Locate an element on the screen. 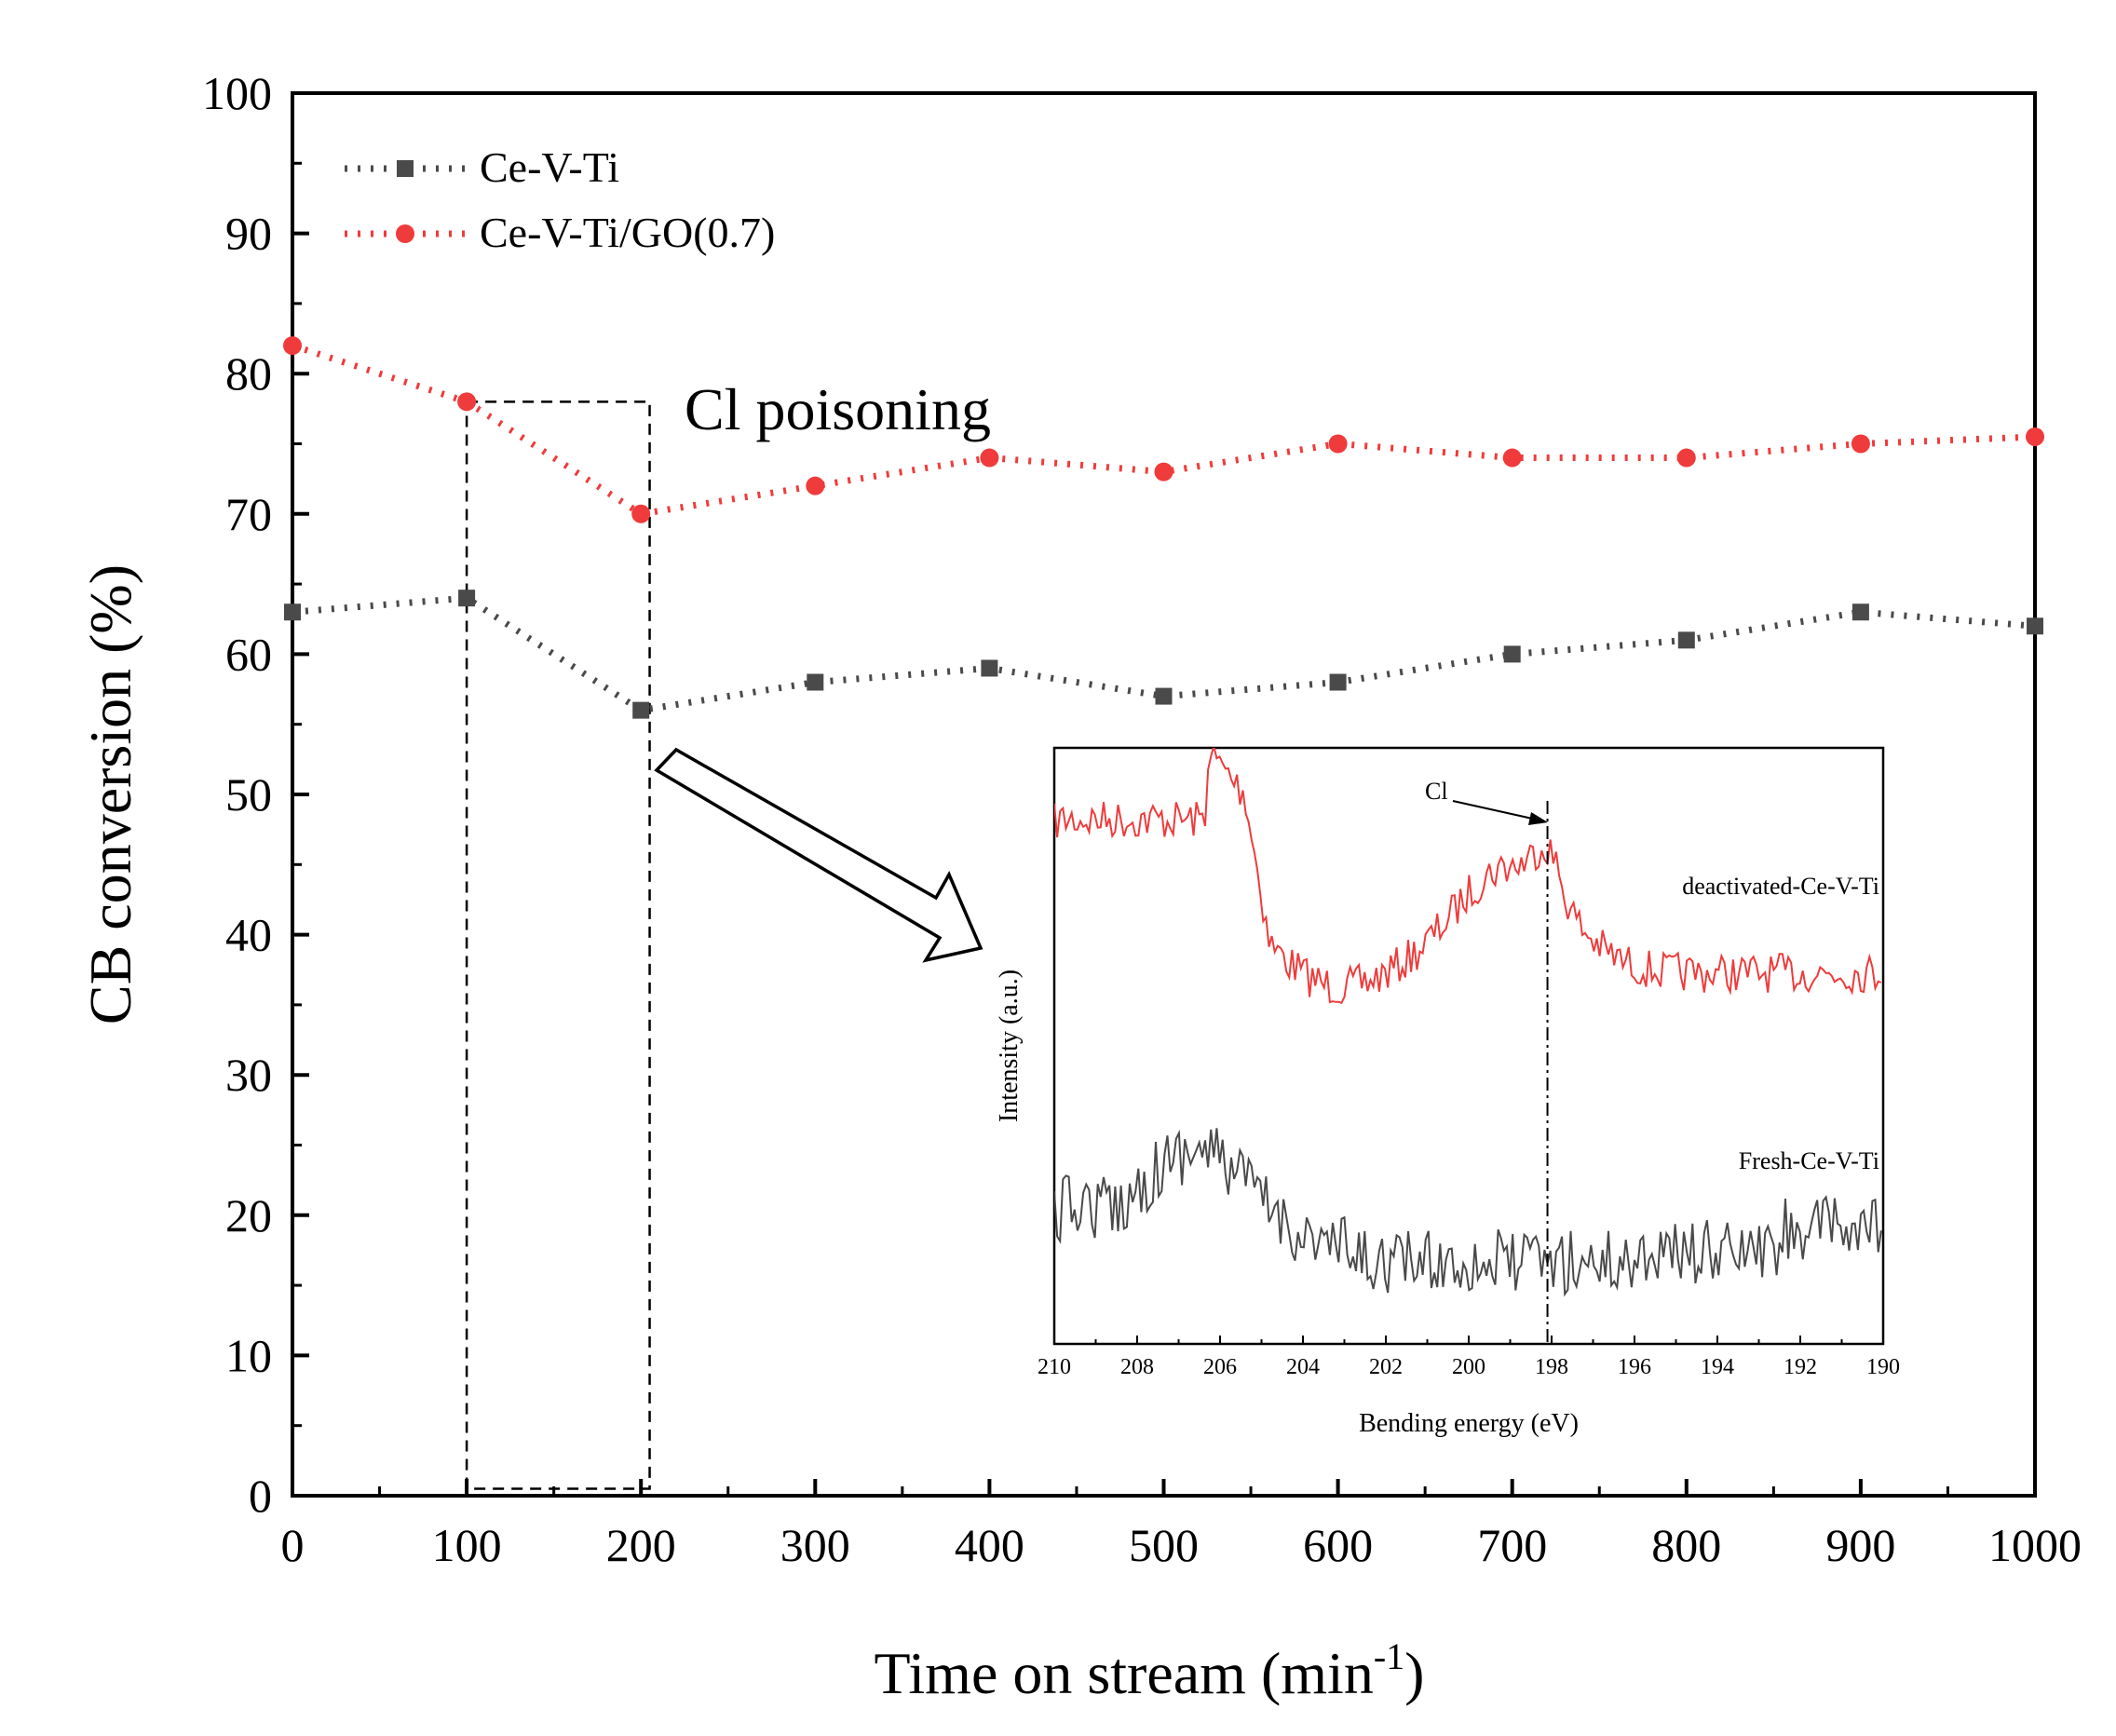 This screenshot has height=1736, width=2116. spectrum-deactivated-line is located at coordinates (1468, 876).